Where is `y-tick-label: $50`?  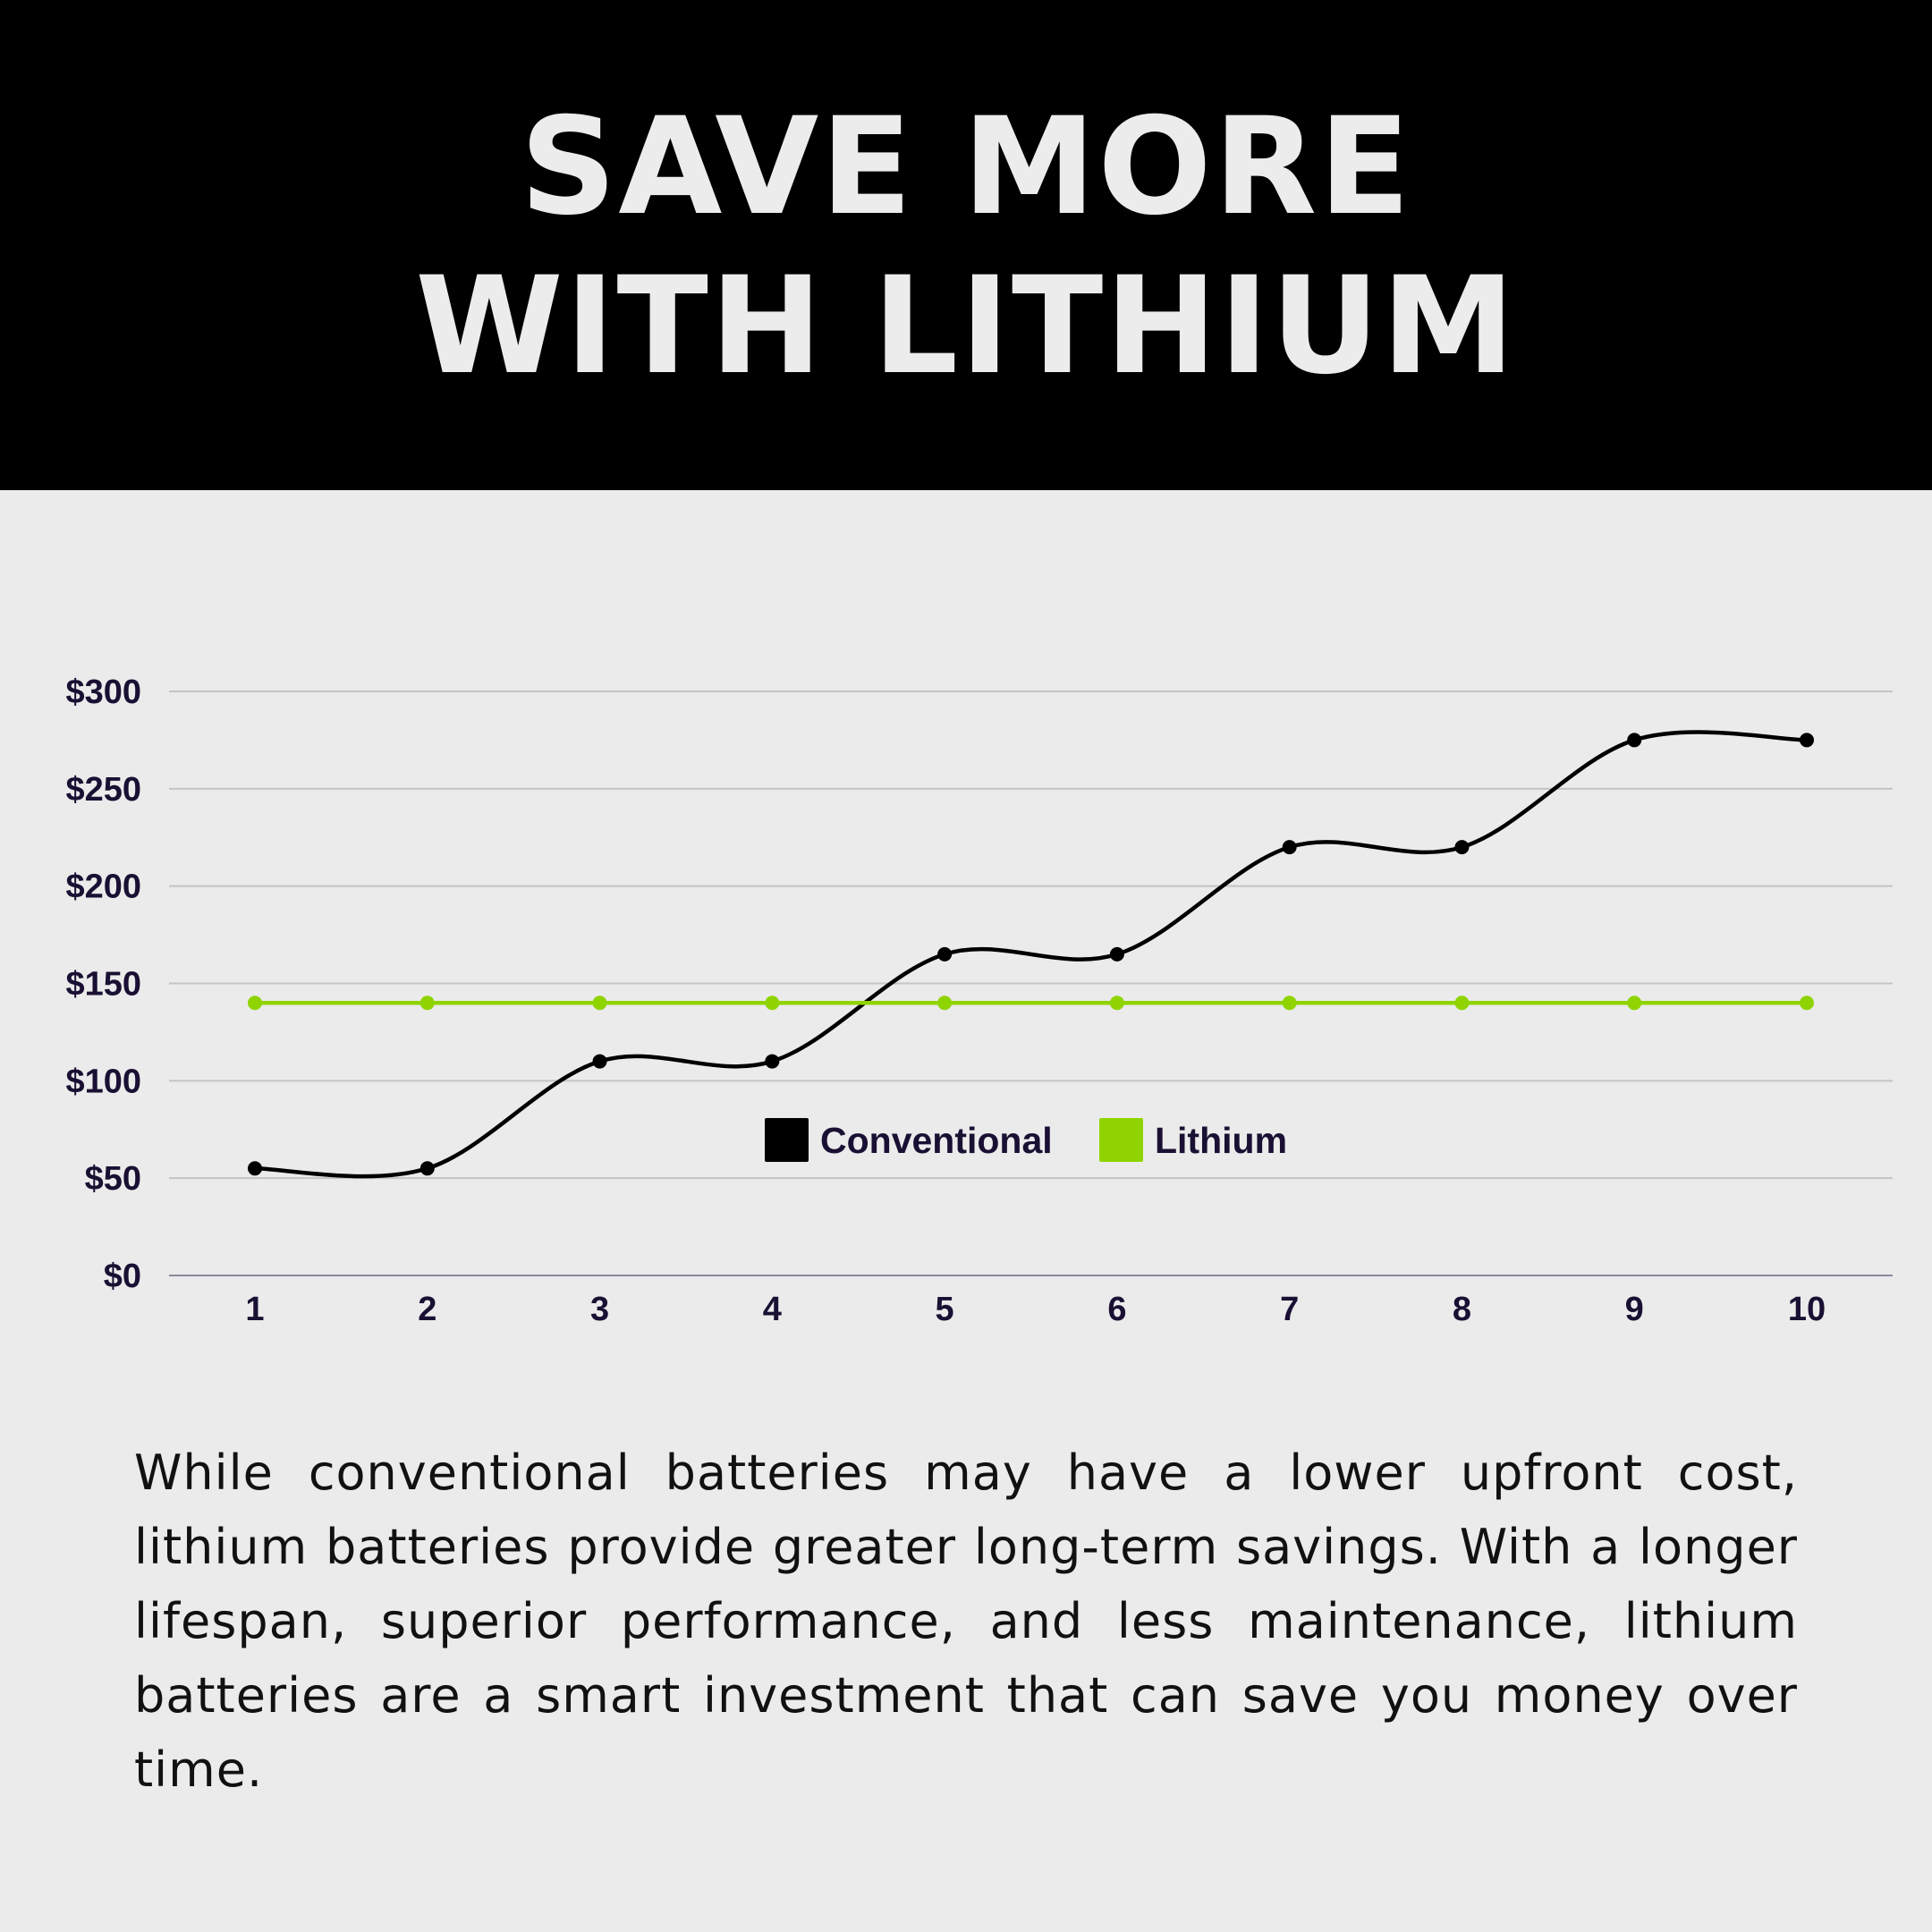 y-tick-label: $50 is located at coordinates (113, 1179).